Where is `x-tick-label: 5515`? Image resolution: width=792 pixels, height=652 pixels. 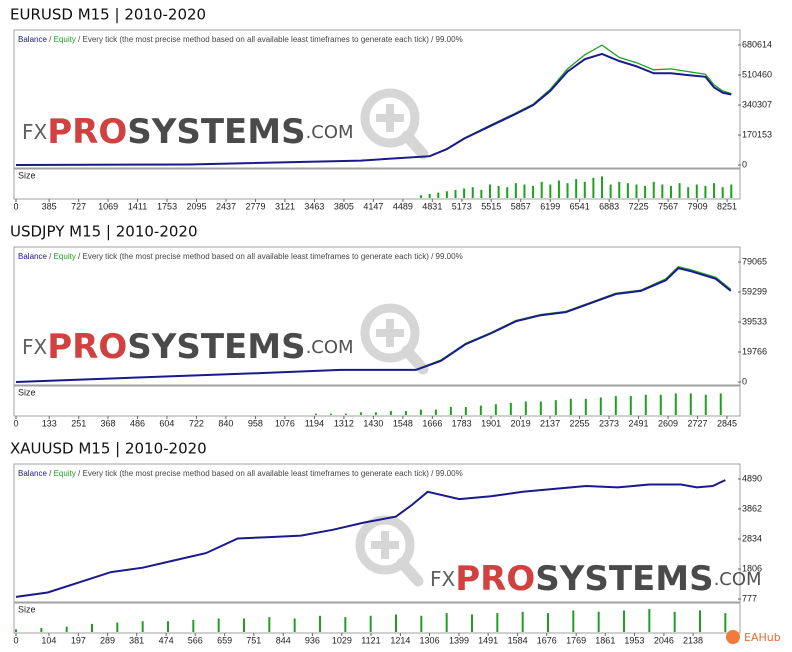 x-tick-label: 5515 is located at coordinates (491, 206).